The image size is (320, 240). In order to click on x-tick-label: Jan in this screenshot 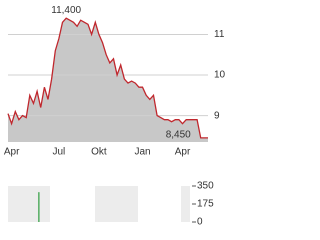, I will do `click(142, 152)`.